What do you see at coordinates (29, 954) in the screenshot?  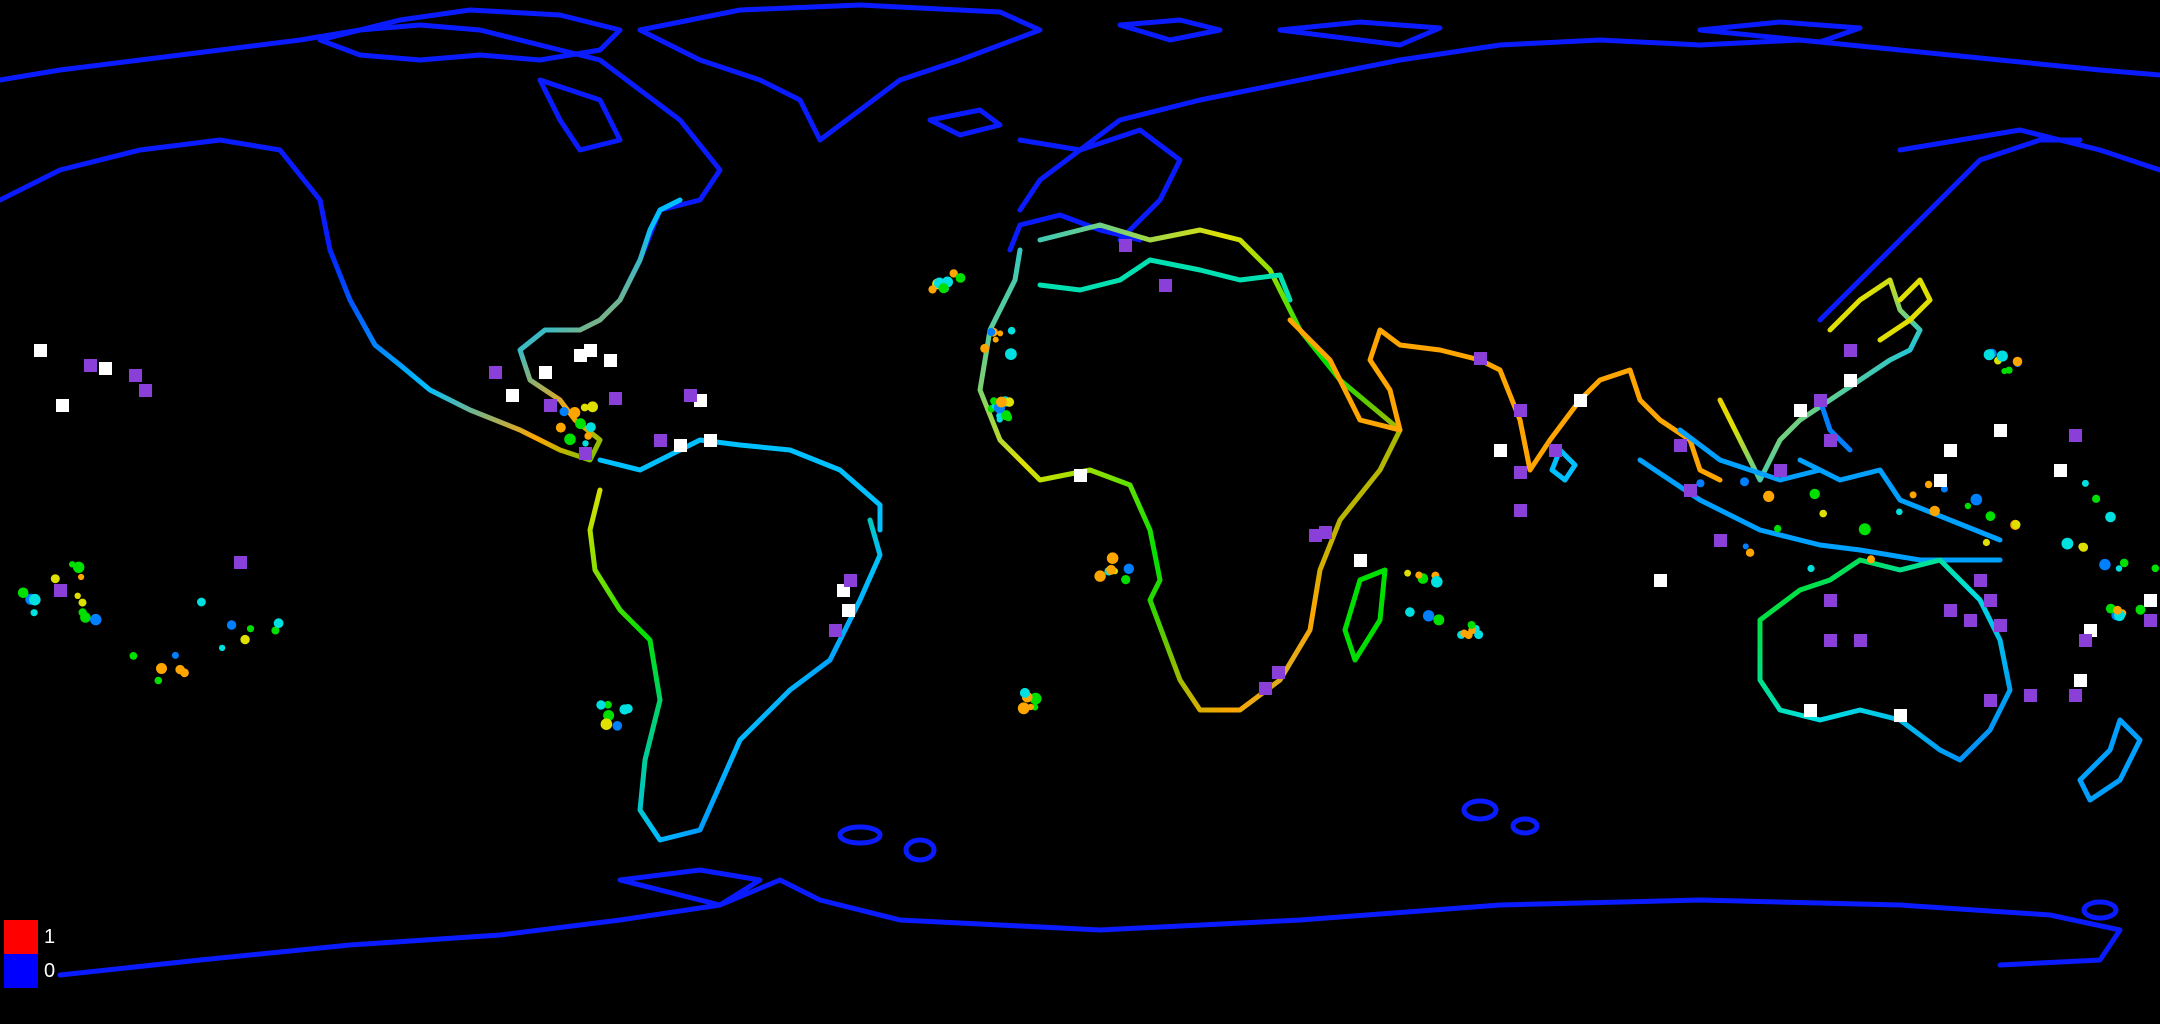 I see `legend: 1 0` at bounding box center [29, 954].